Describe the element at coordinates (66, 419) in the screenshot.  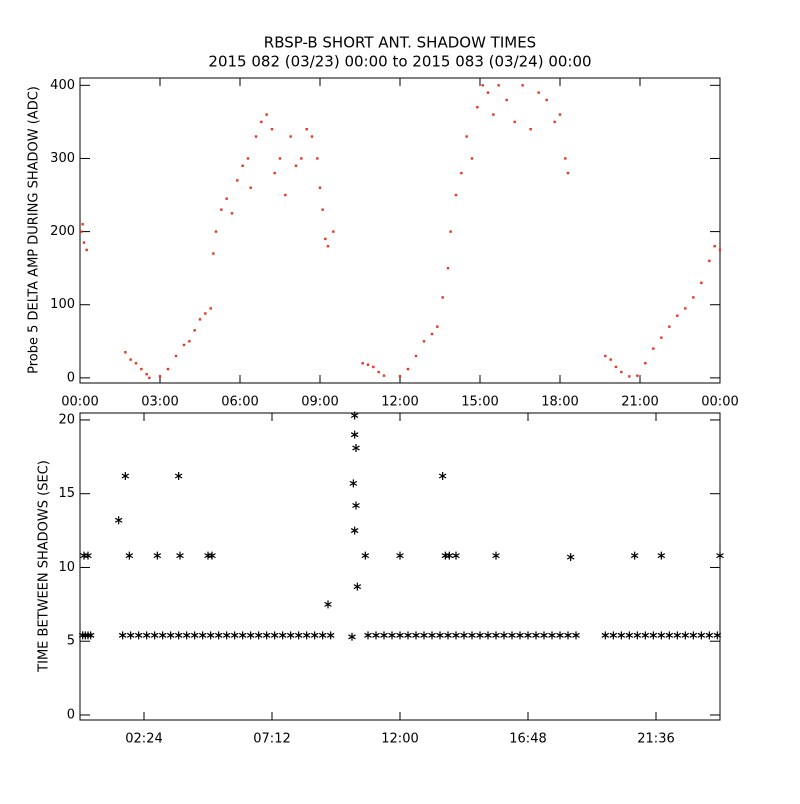
I see `y-tick-label: 20` at that location.